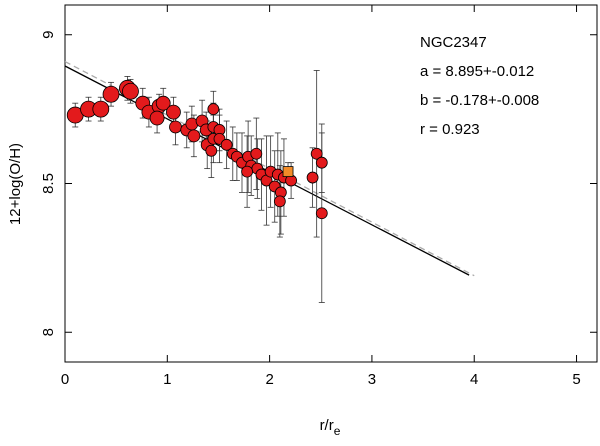 The height and width of the screenshot is (446, 600). I want to click on annotation: a = 8.895+-0.012, so click(477, 71).